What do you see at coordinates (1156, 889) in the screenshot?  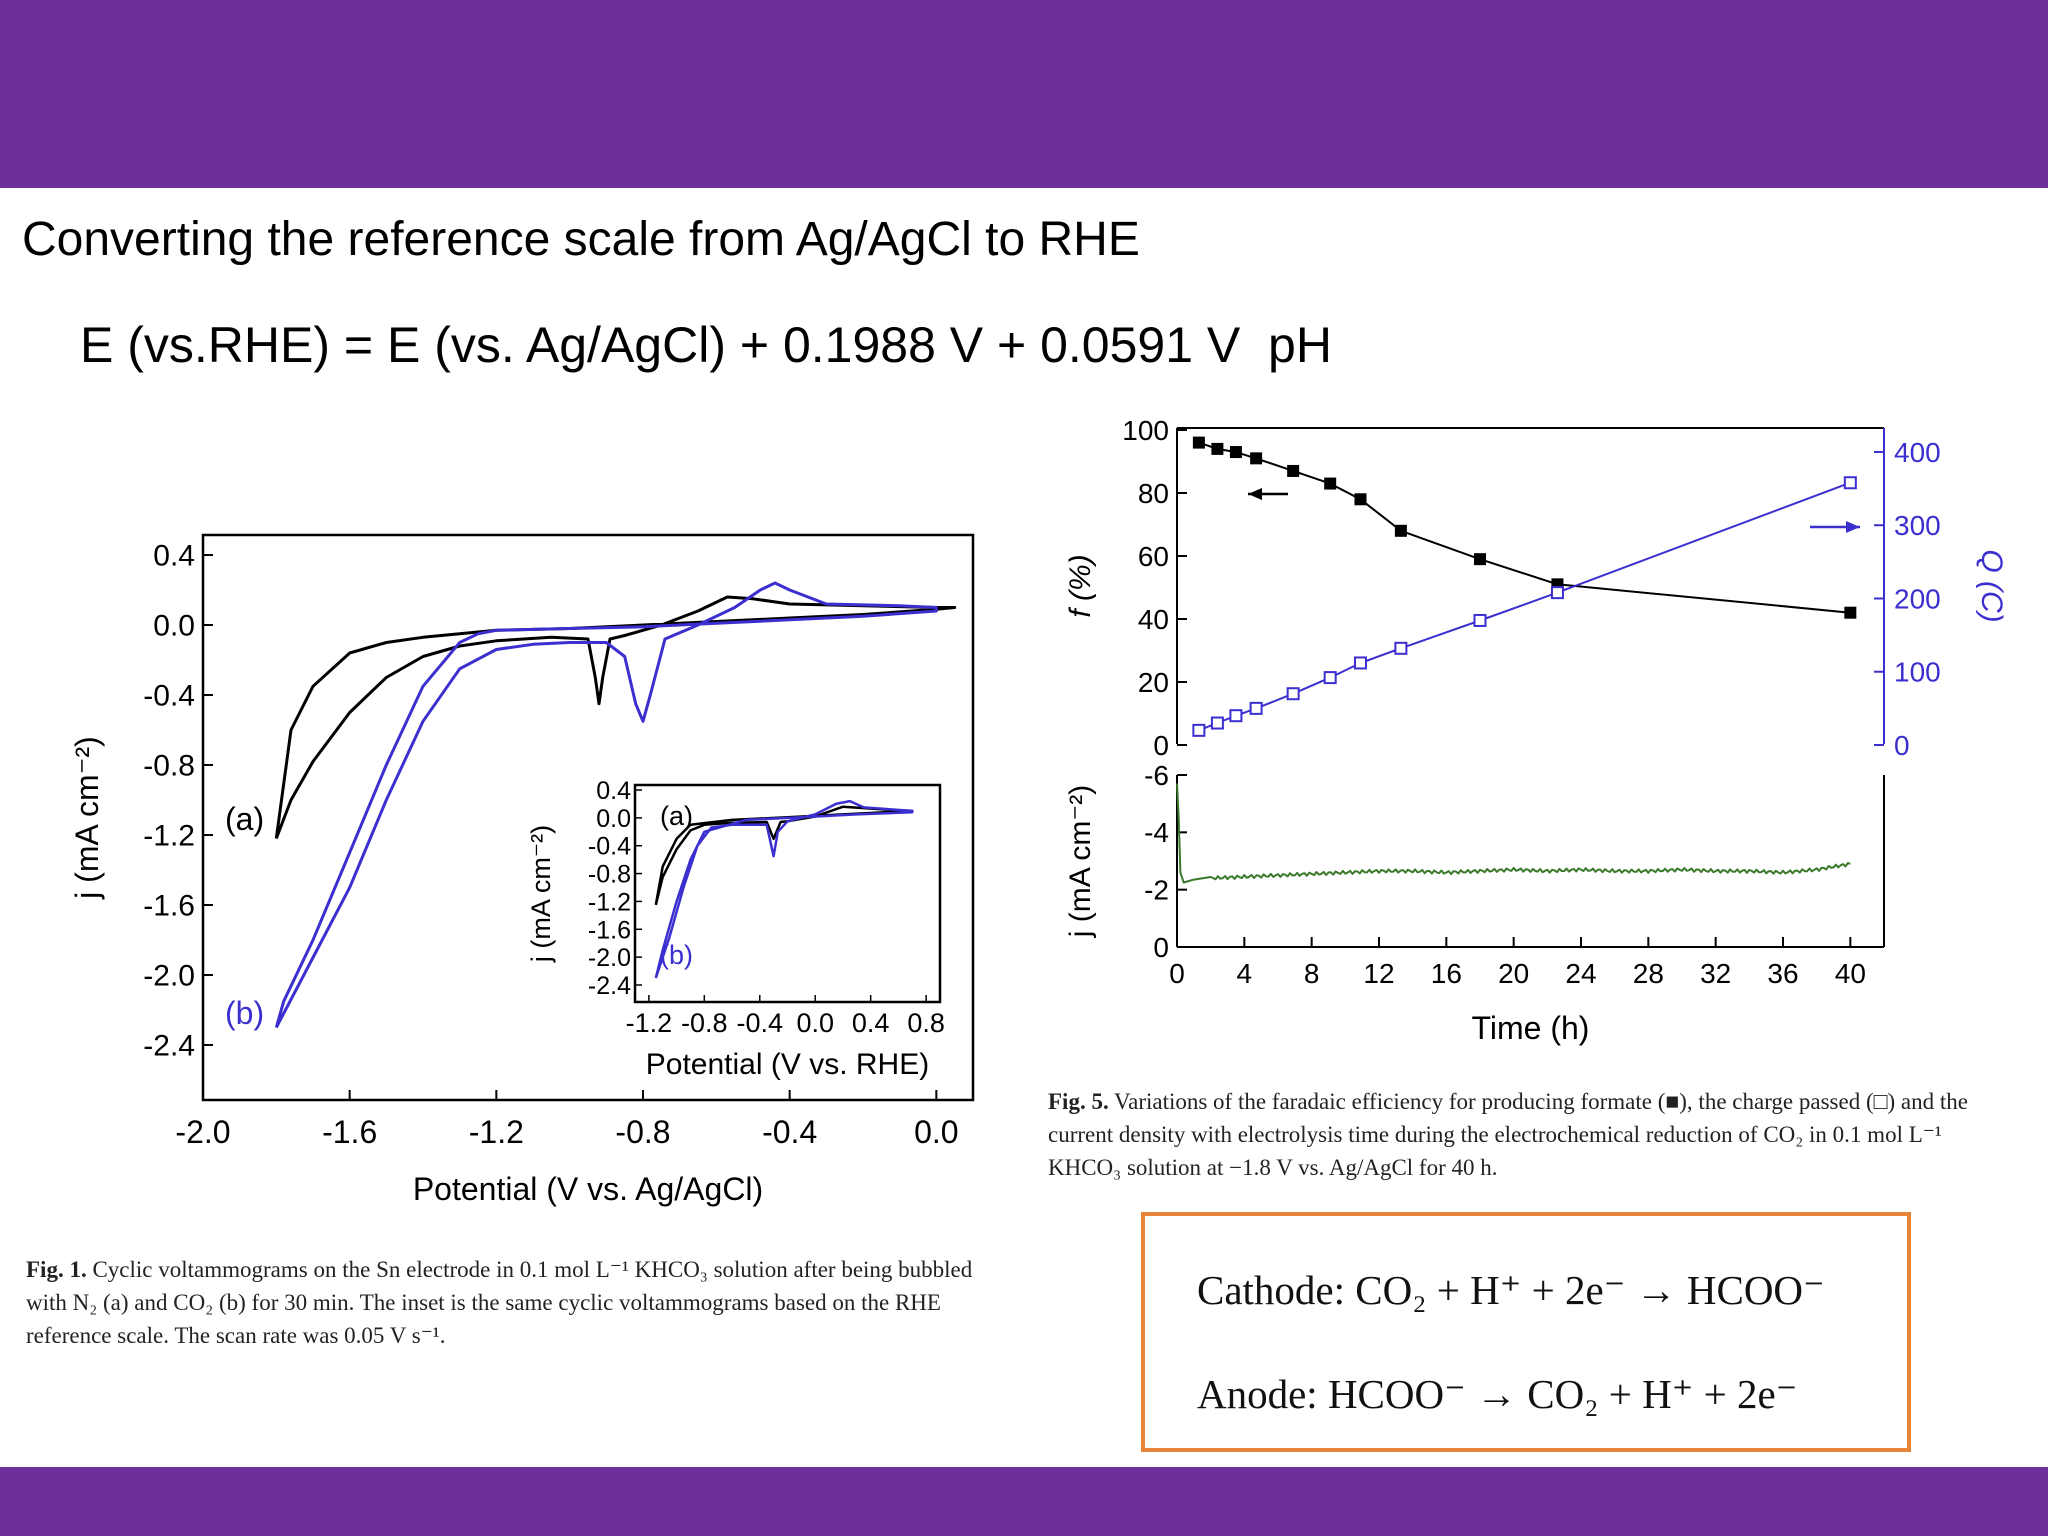 I see `cd-ytick-label: -2` at bounding box center [1156, 889].